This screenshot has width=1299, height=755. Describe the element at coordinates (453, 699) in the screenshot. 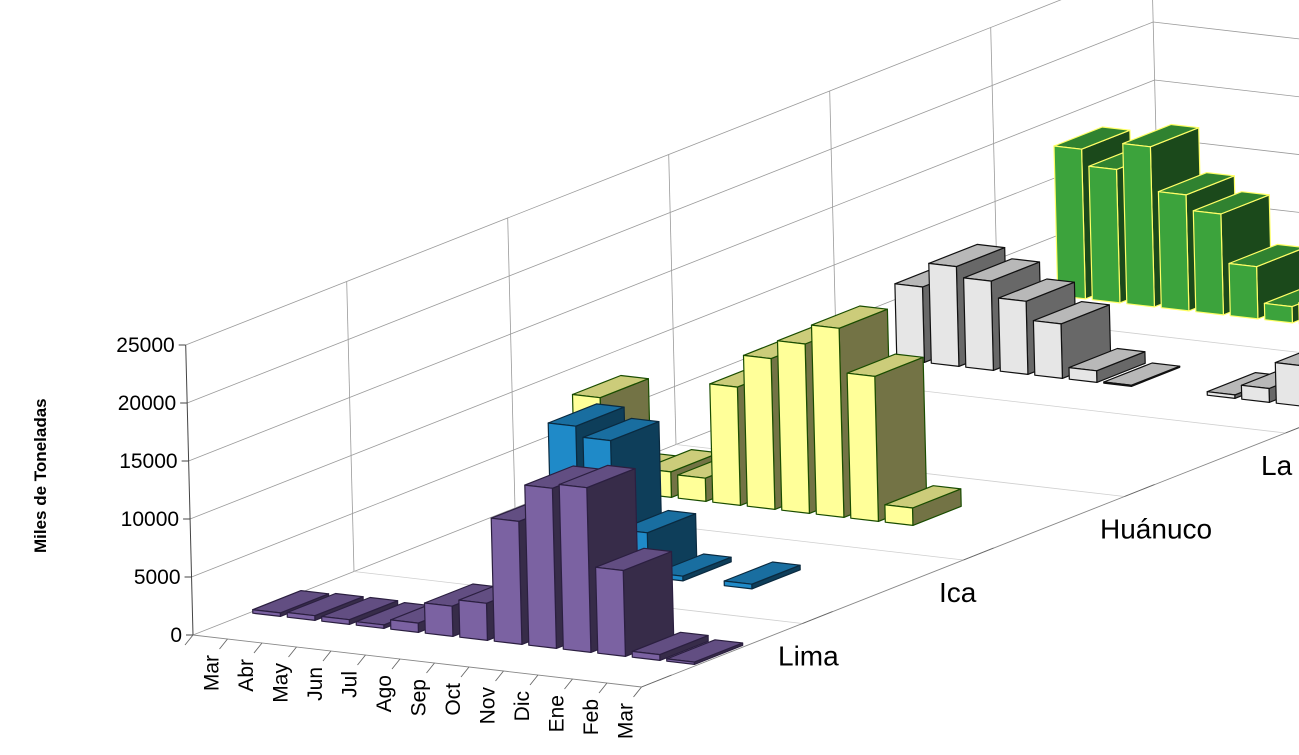

I see `x-tick-label: Oct` at that location.